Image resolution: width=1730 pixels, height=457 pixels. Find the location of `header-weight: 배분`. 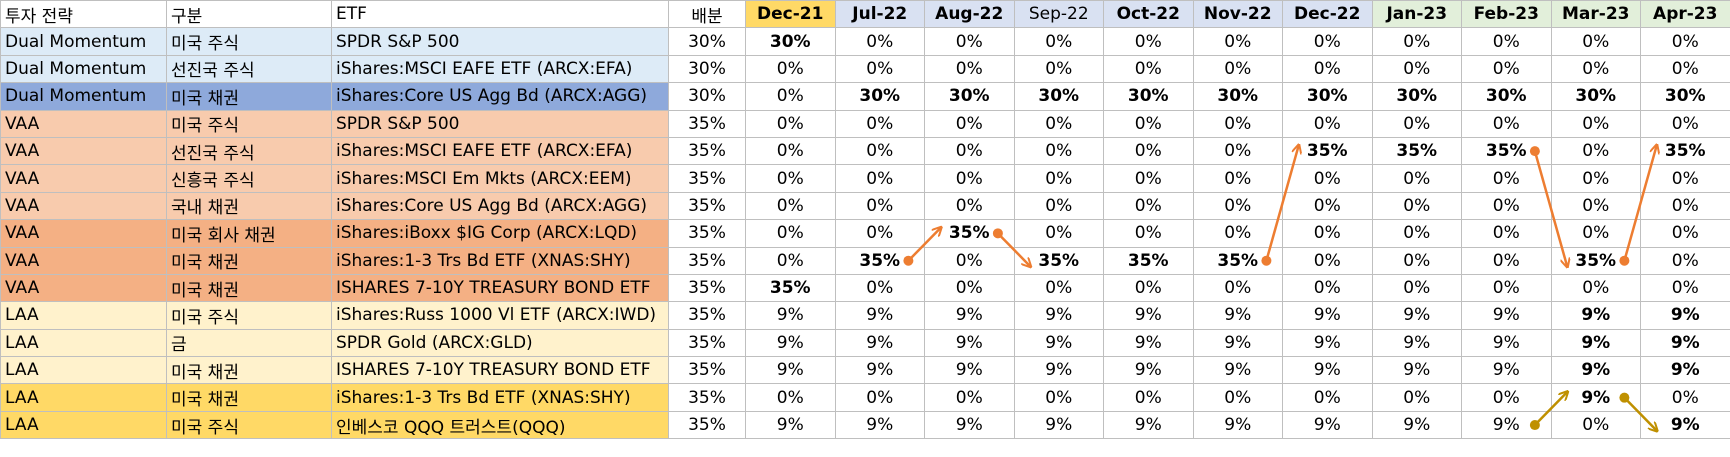

header-weight: 배분 is located at coordinates (707, 14).